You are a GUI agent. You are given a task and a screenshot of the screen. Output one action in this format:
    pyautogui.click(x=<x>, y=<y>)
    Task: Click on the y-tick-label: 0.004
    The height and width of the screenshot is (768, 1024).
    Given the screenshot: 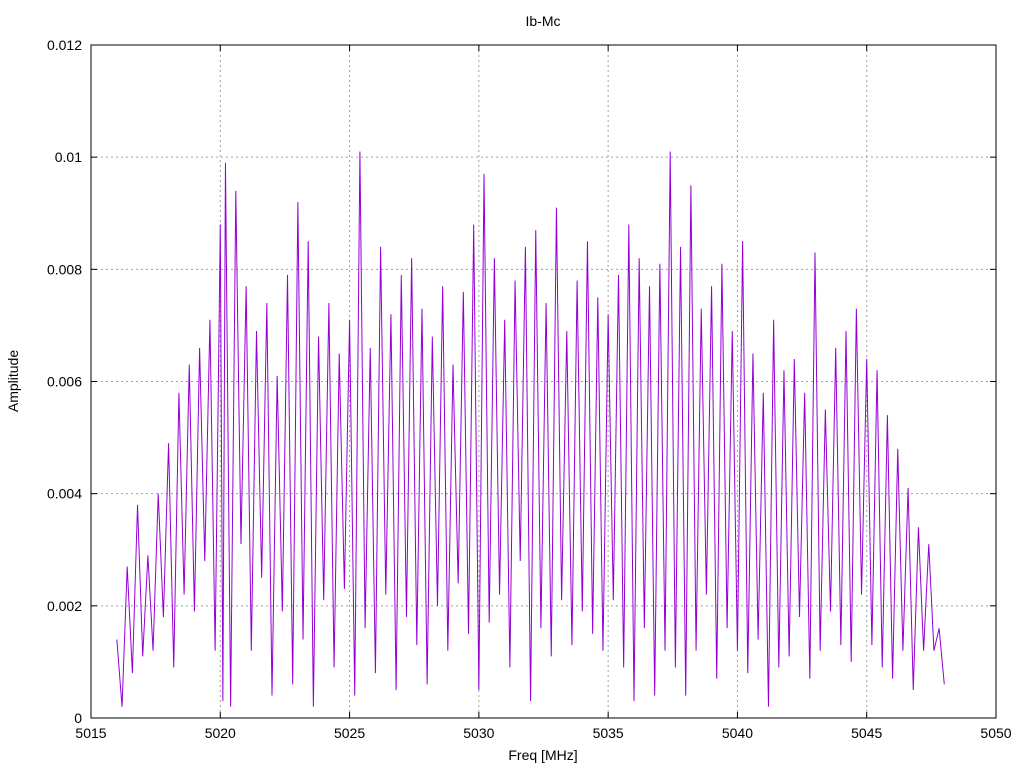 What is the action you would take?
    pyautogui.click(x=64, y=494)
    